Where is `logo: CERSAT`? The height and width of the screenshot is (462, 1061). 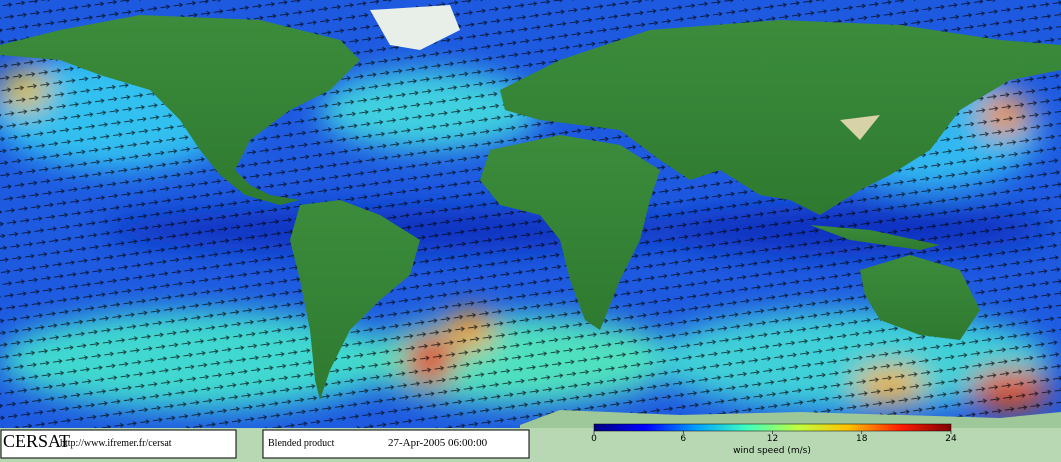
logo: CERSAT is located at coordinates (36, 441).